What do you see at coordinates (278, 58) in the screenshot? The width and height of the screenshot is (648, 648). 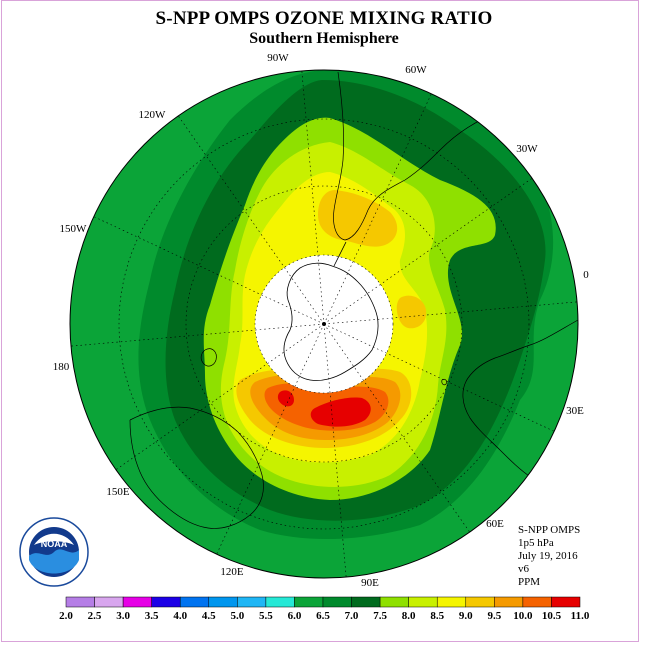 I see `lon-label-90w: 90W` at bounding box center [278, 58].